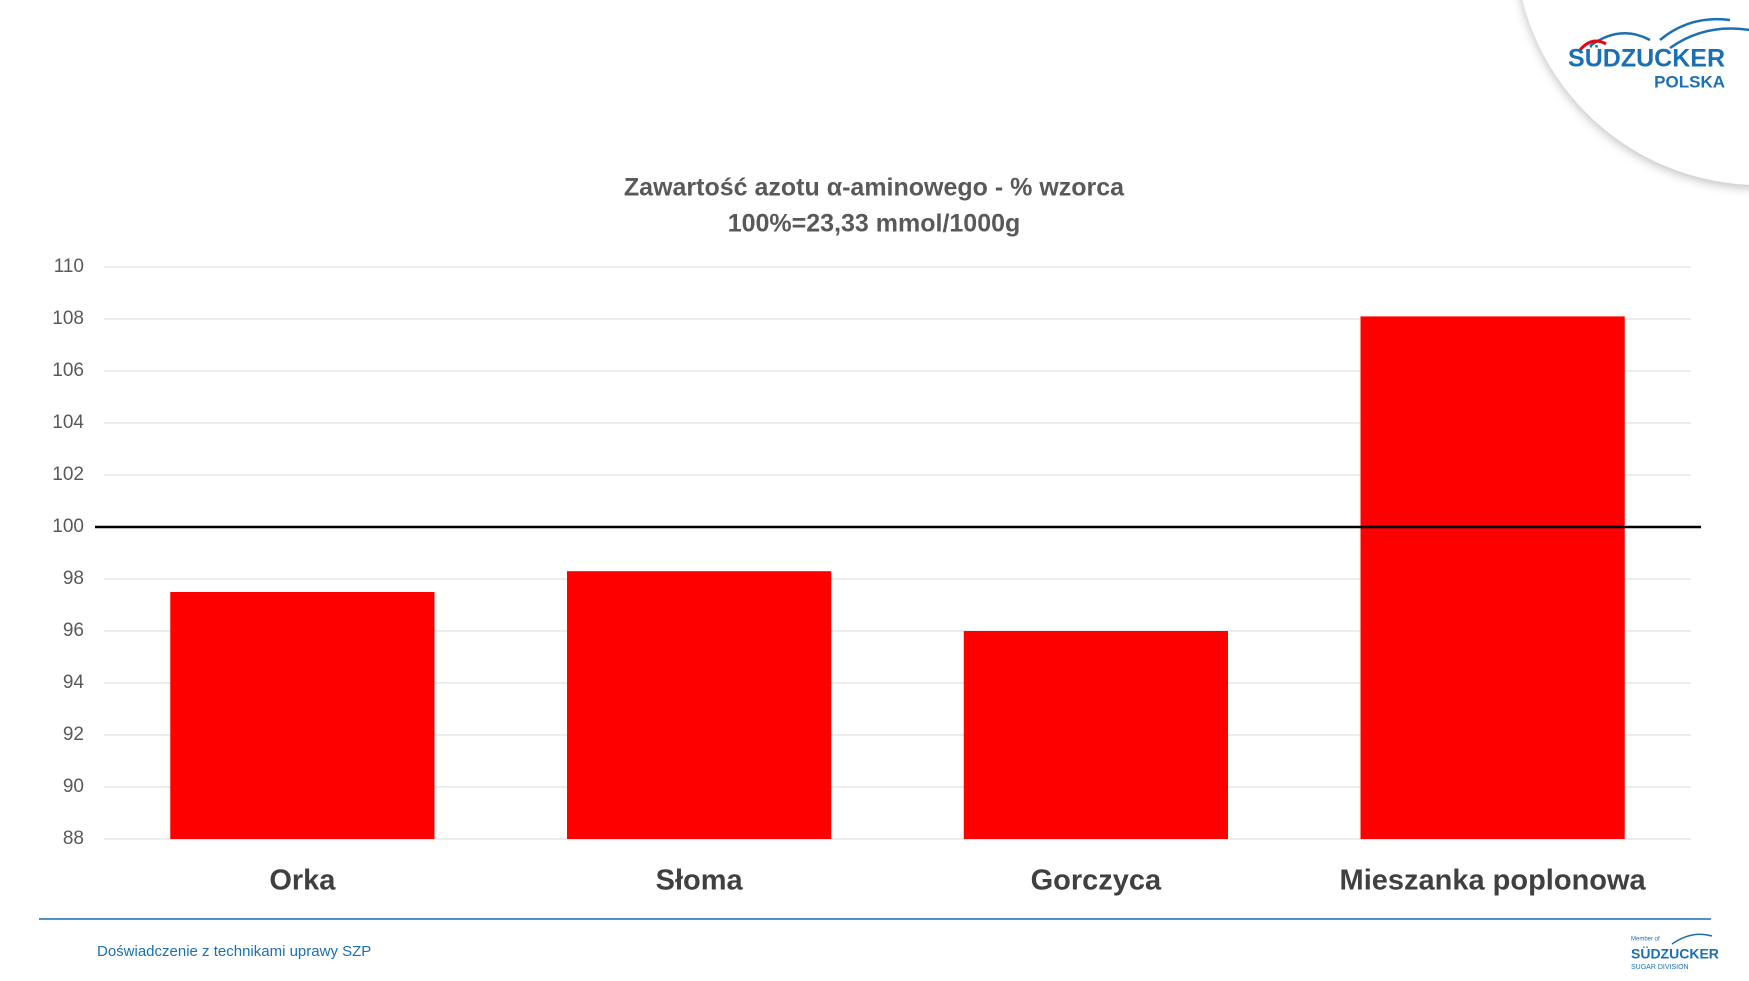 This screenshot has width=1749, height=981. What do you see at coordinates (1675, 954) in the screenshot?
I see `footer-logo-name: SÜDZUCKER` at bounding box center [1675, 954].